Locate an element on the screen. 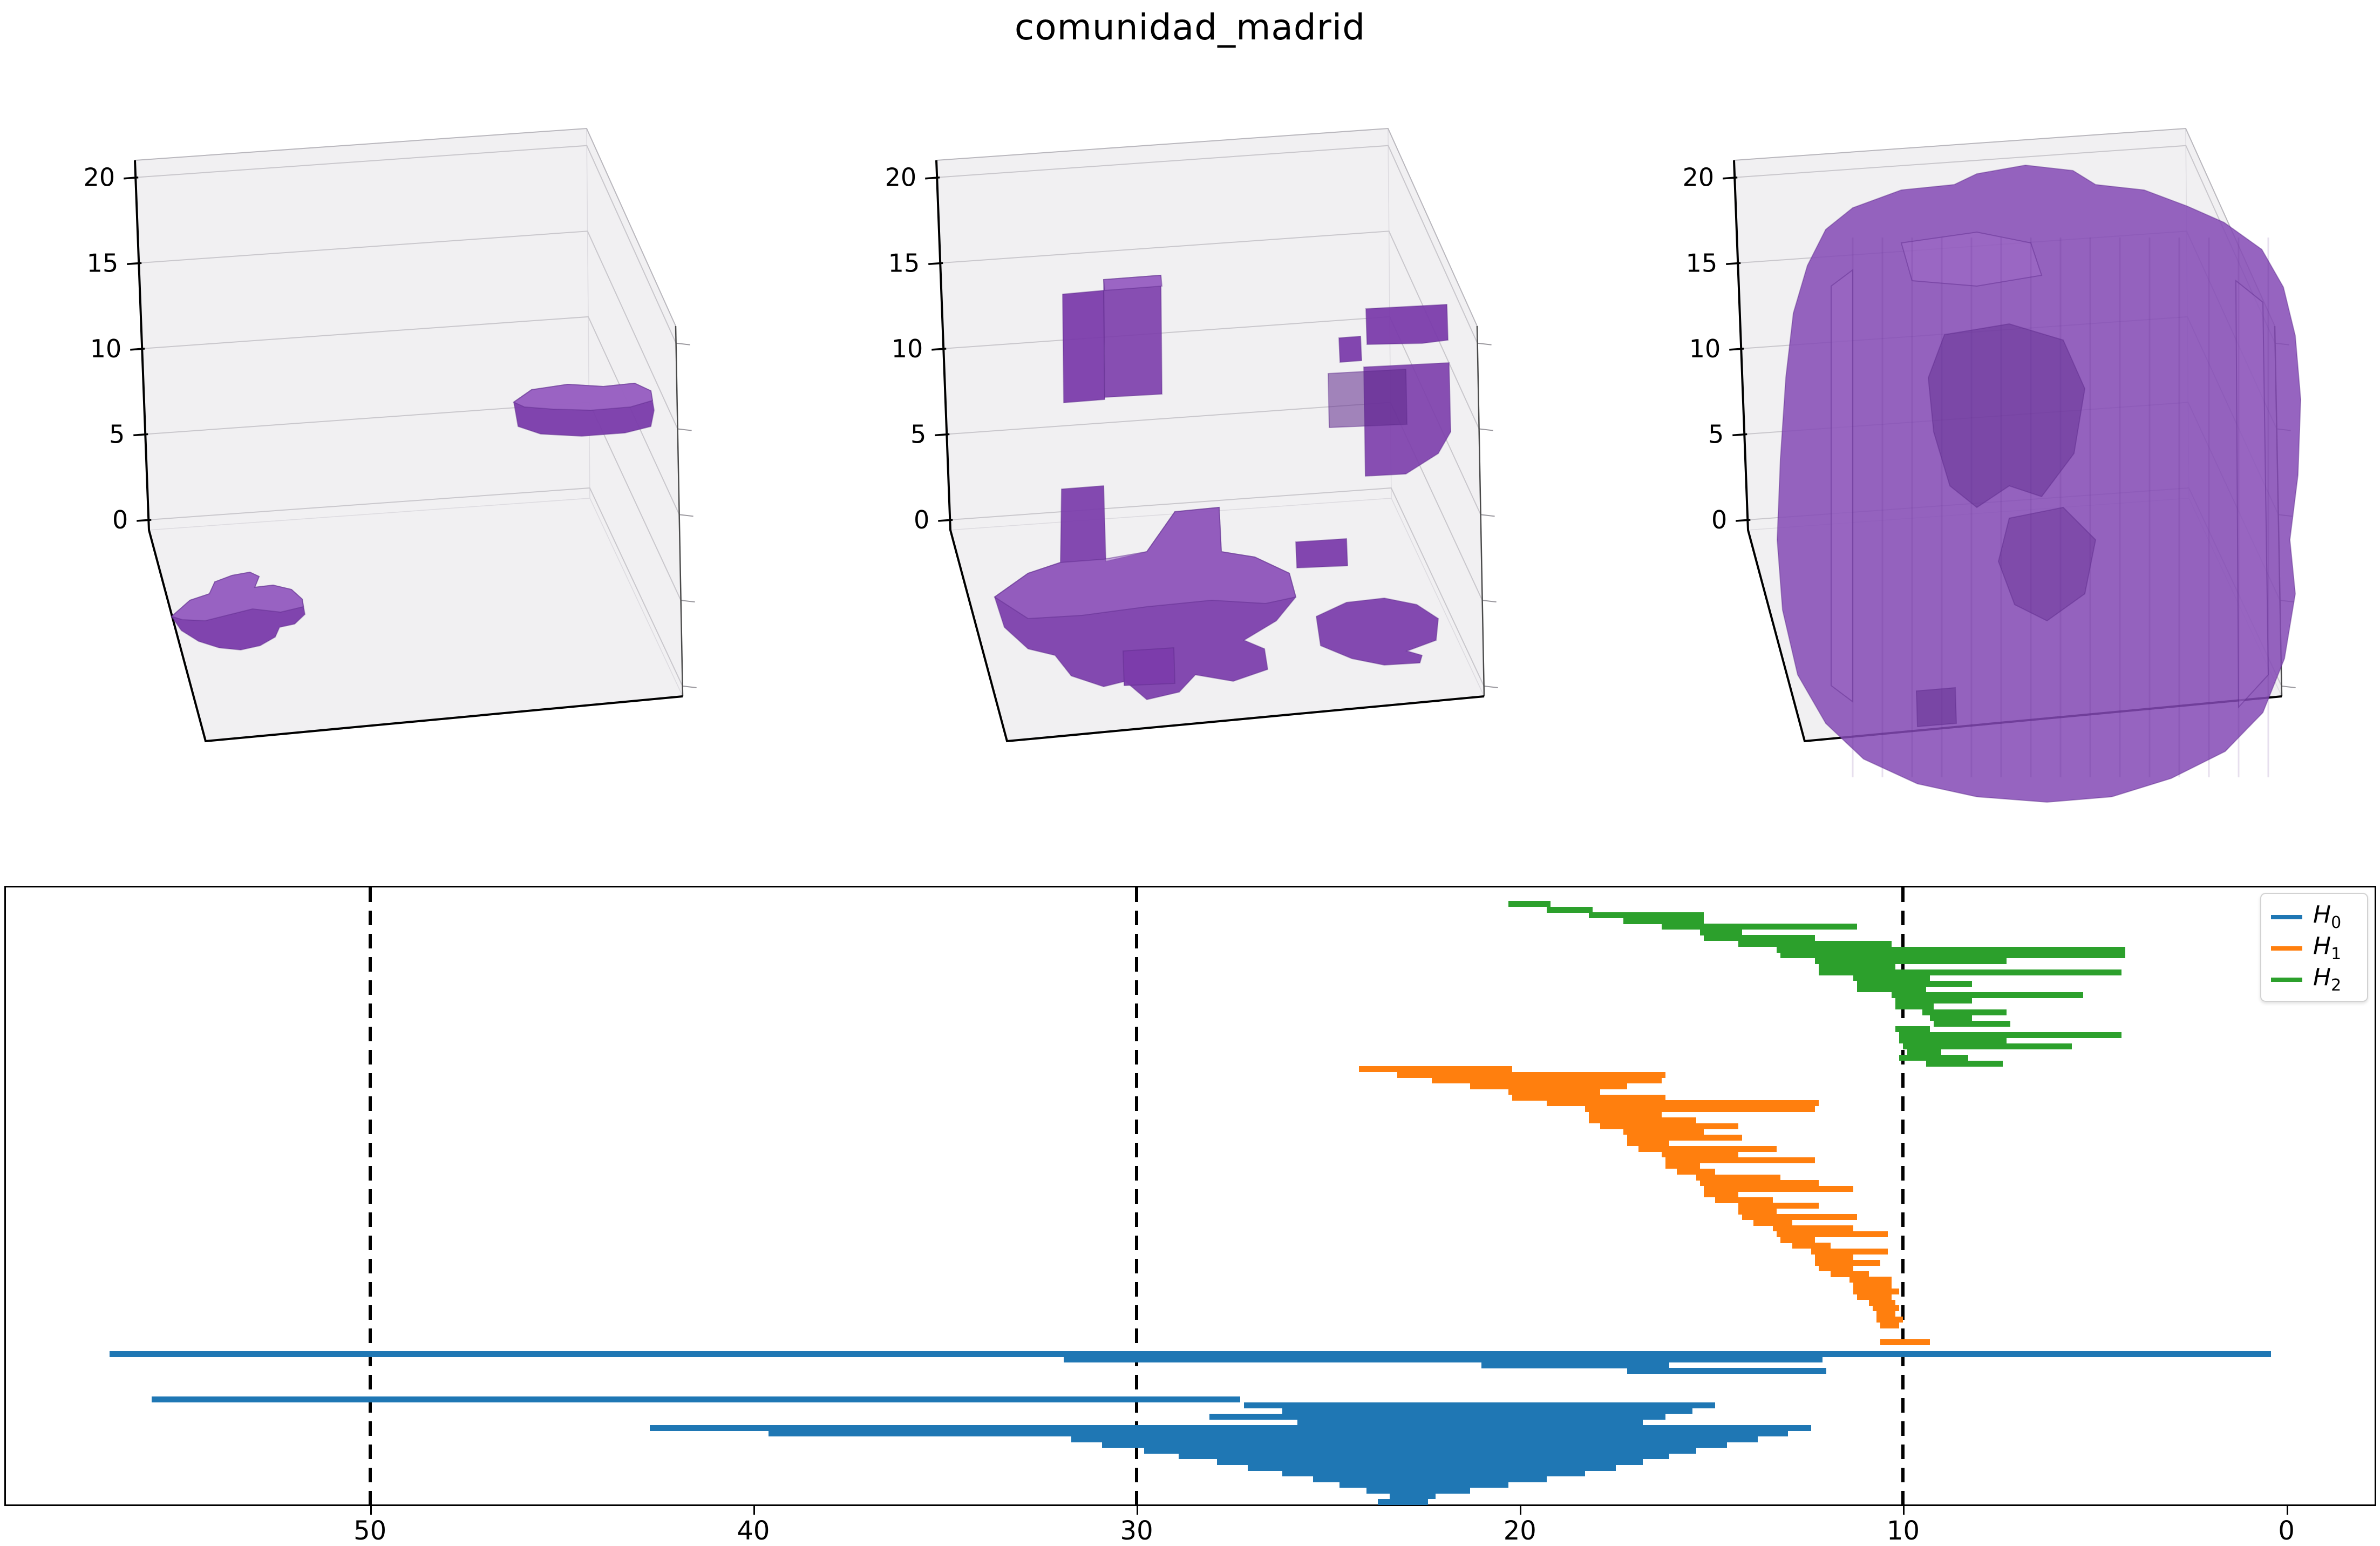  dashed-guide-line-x50 is located at coordinates (370, 1195).